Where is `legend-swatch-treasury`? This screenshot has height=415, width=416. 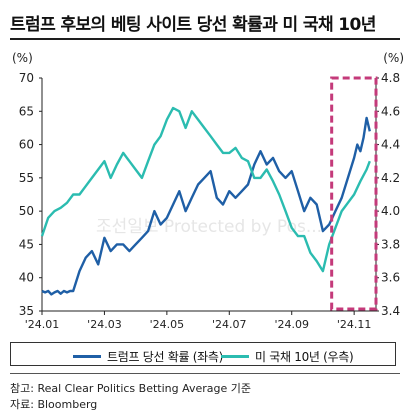
legend-swatch-treasury is located at coordinates (235, 356).